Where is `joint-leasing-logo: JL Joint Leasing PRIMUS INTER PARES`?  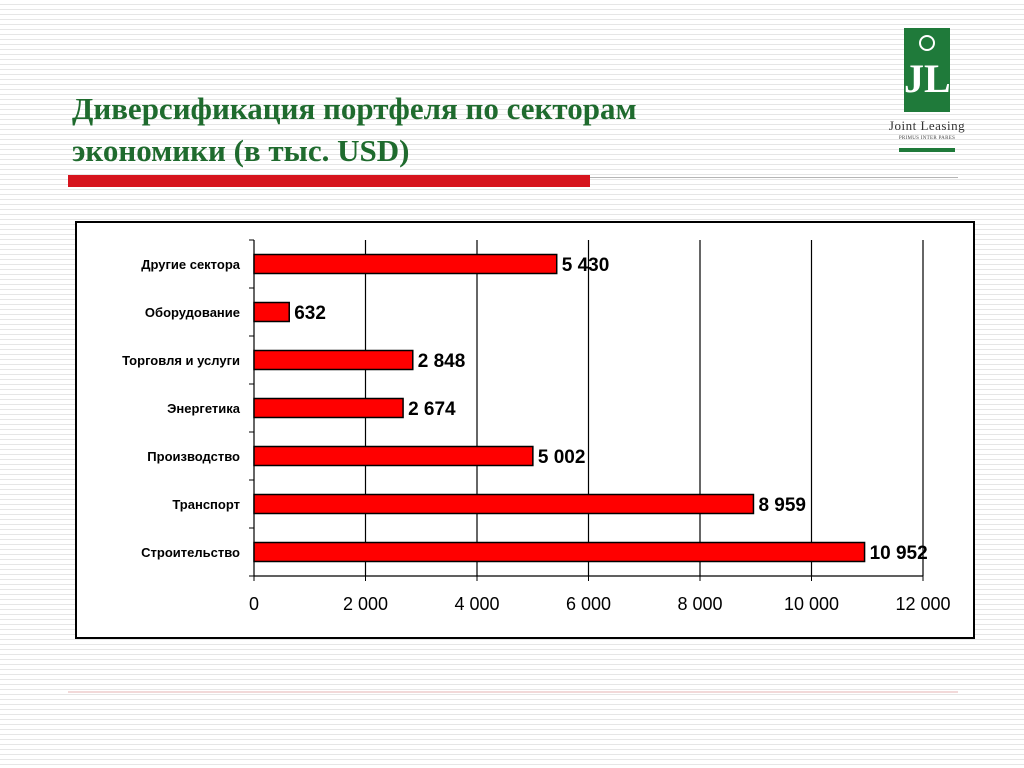 joint-leasing-logo: JL Joint Leasing PRIMUS INTER PARES is located at coordinates (927, 93).